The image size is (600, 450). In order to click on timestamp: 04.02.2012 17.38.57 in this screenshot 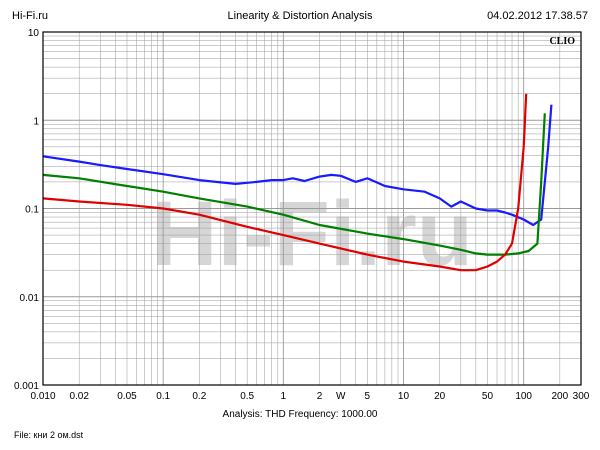, I will do `click(537, 16)`.